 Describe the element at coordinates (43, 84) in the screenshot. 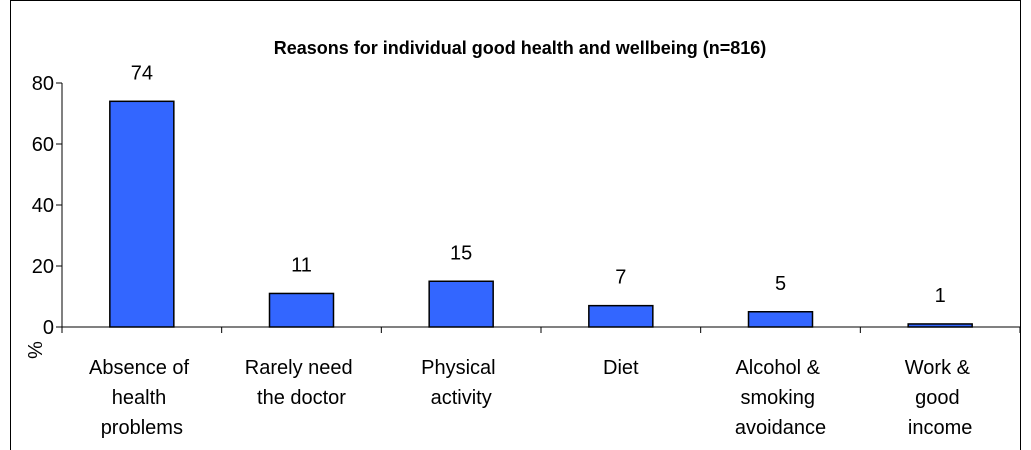

I see `y-tick-label: 80` at that location.